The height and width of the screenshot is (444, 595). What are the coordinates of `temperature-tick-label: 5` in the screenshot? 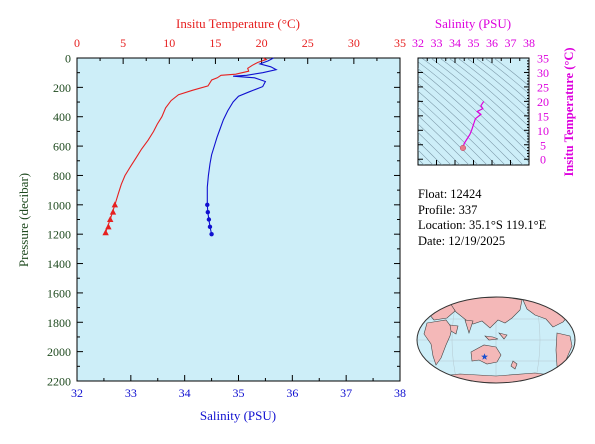 It's located at (123, 43).